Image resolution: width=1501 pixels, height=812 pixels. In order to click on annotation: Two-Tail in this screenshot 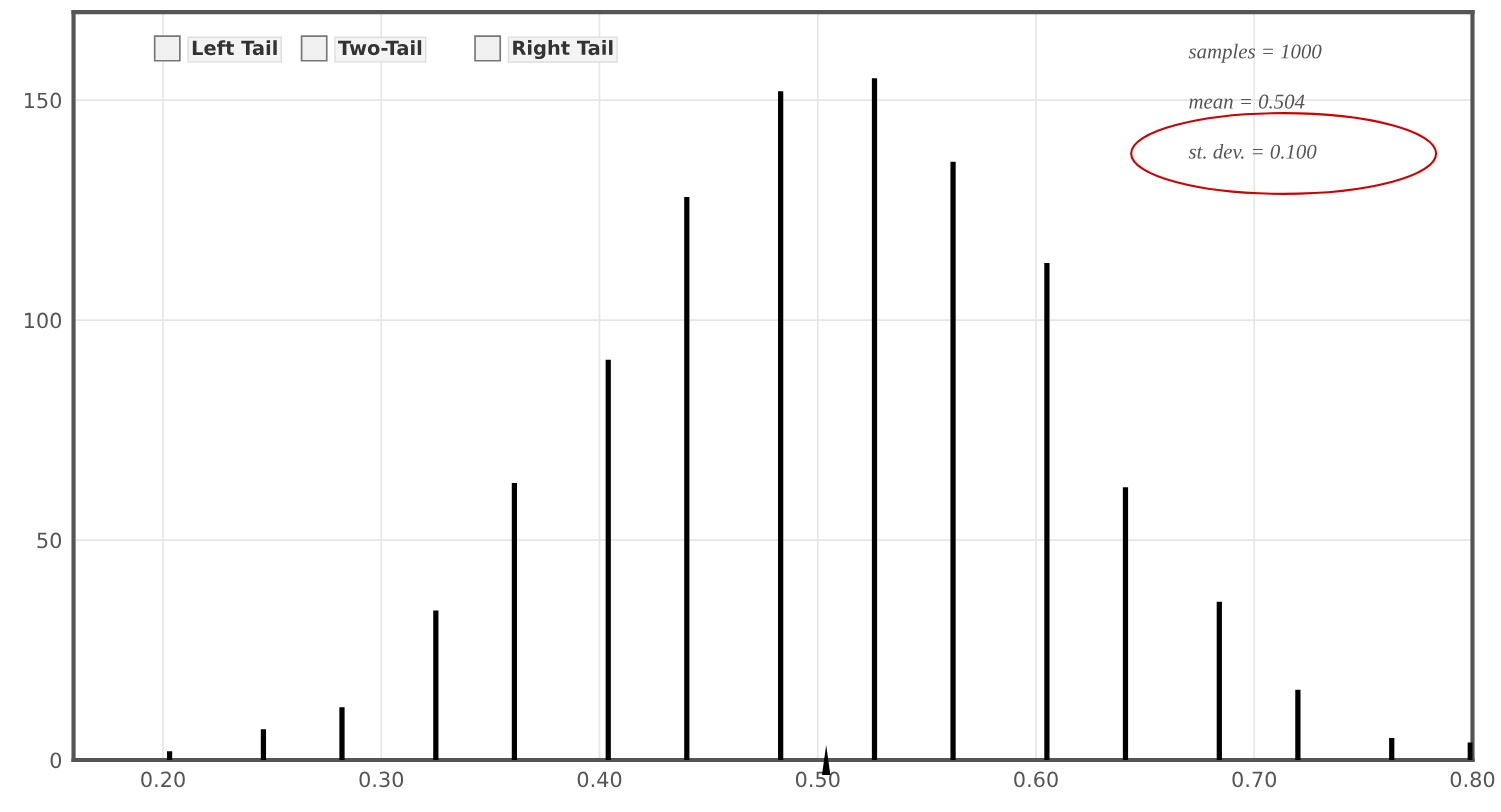, I will do `click(380, 48)`.